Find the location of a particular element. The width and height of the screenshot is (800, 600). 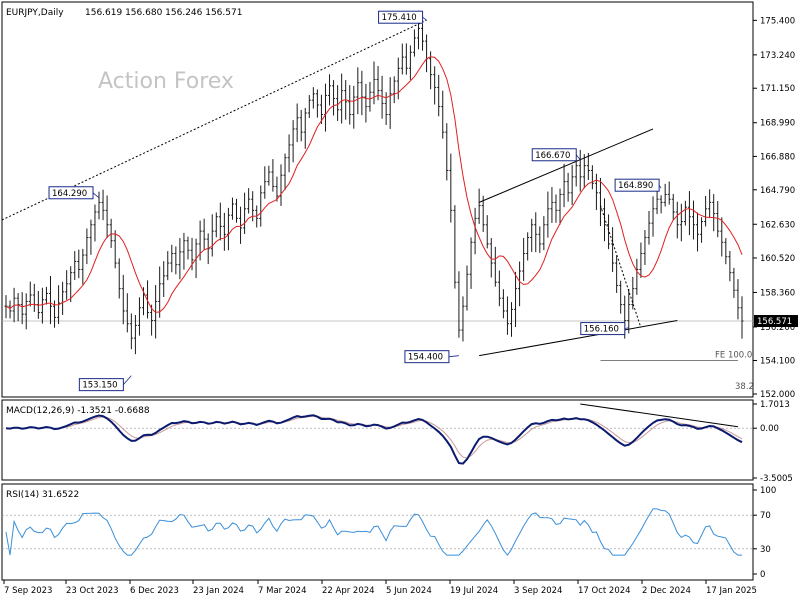

x-tick-label: 6 Dec 2023 is located at coordinates (154, 591).